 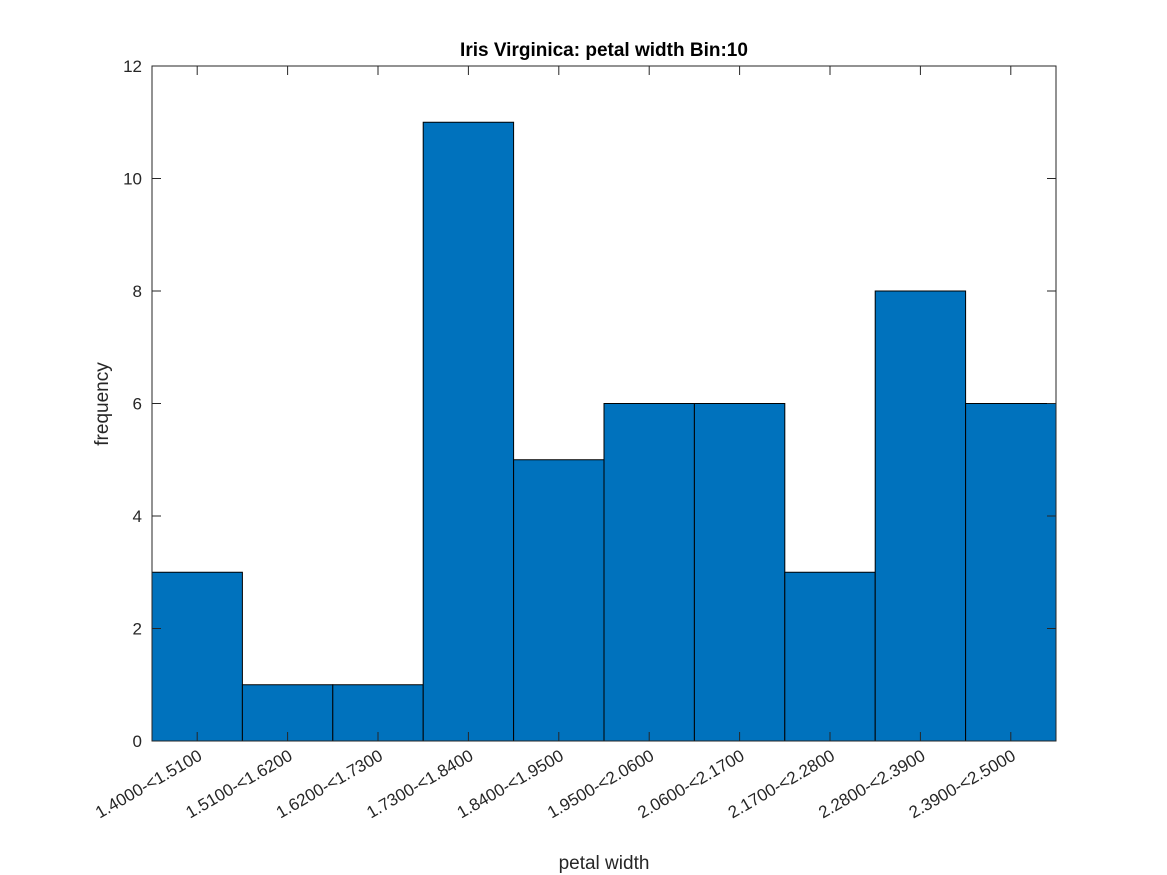 What do you see at coordinates (137, 404) in the screenshot?
I see `y-tick-label: 6` at bounding box center [137, 404].